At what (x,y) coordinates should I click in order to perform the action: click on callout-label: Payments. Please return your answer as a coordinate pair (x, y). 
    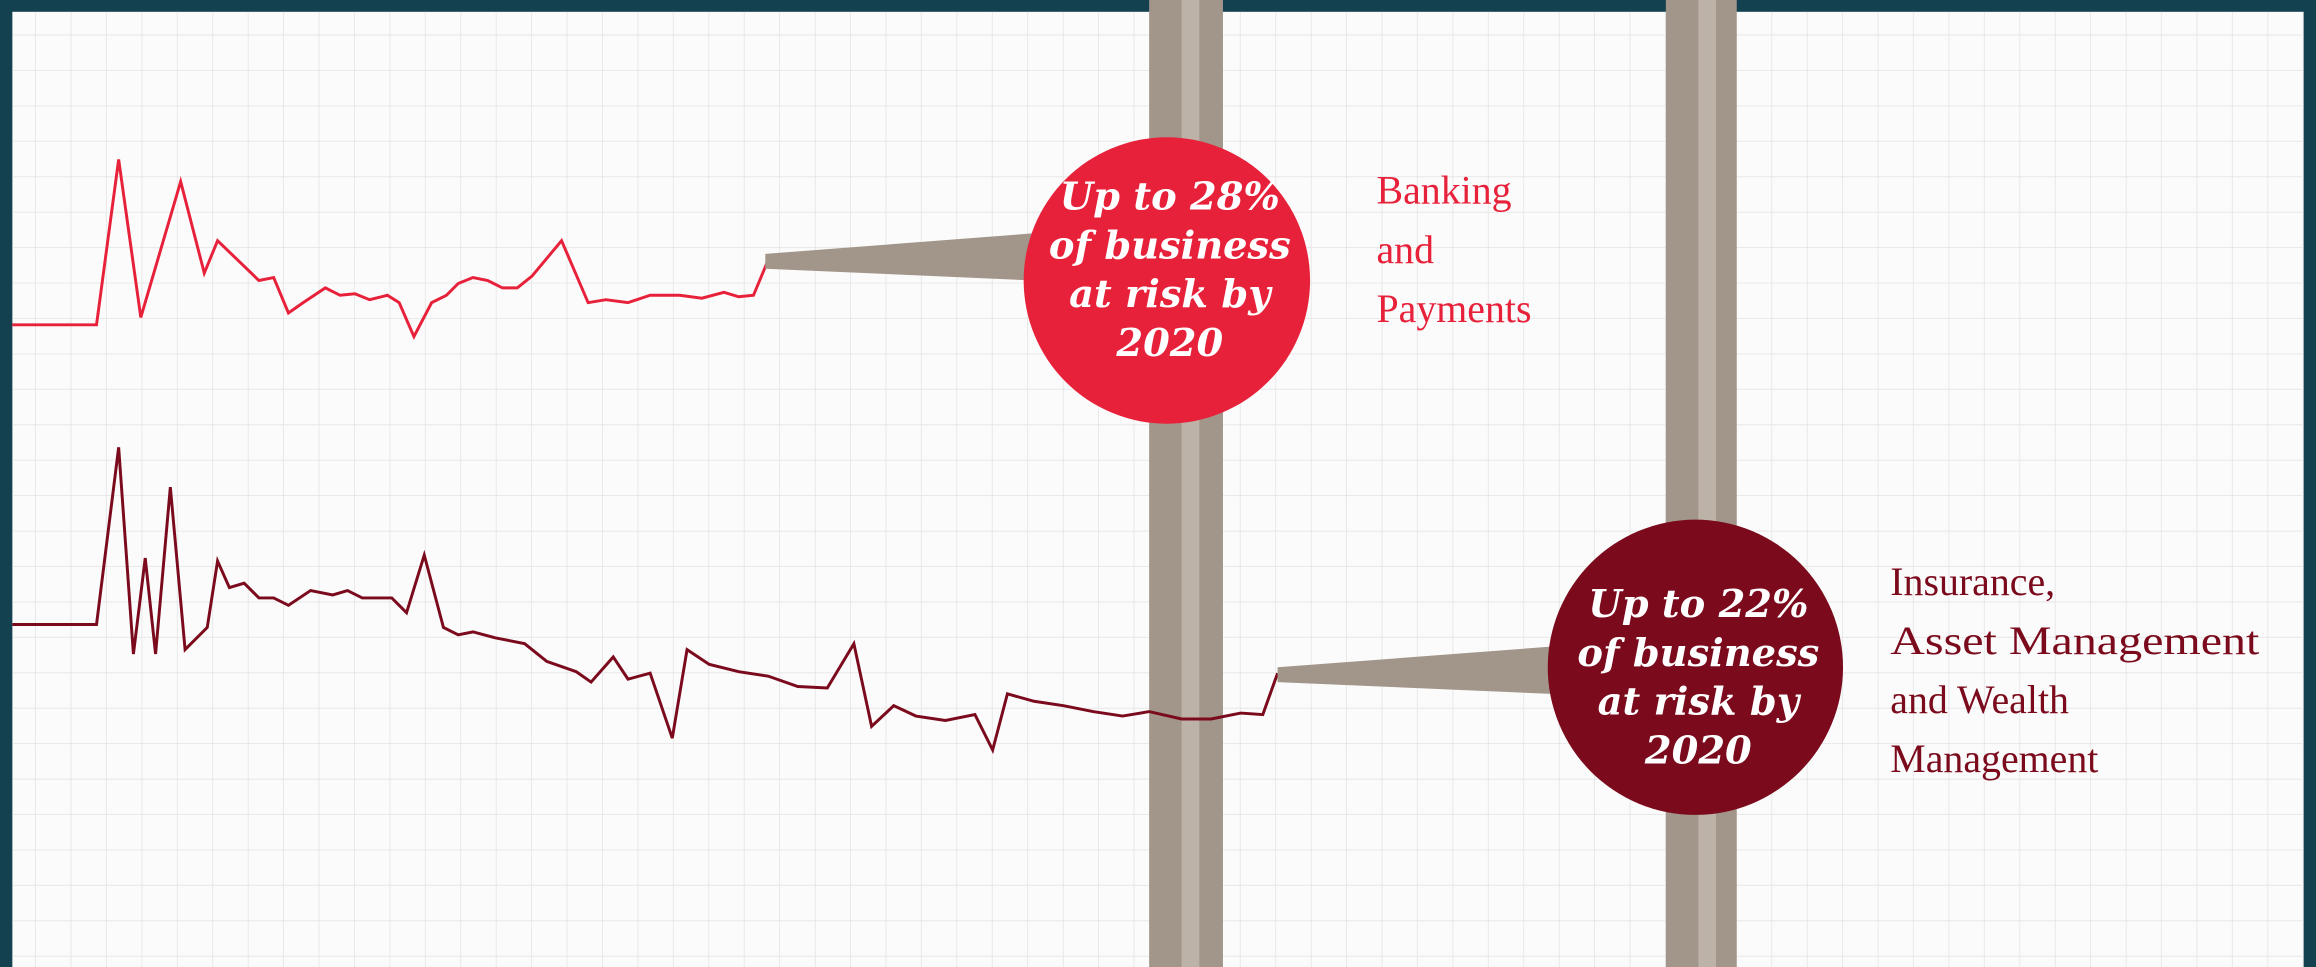
    Looking at the image, I should click on (1453, 308).